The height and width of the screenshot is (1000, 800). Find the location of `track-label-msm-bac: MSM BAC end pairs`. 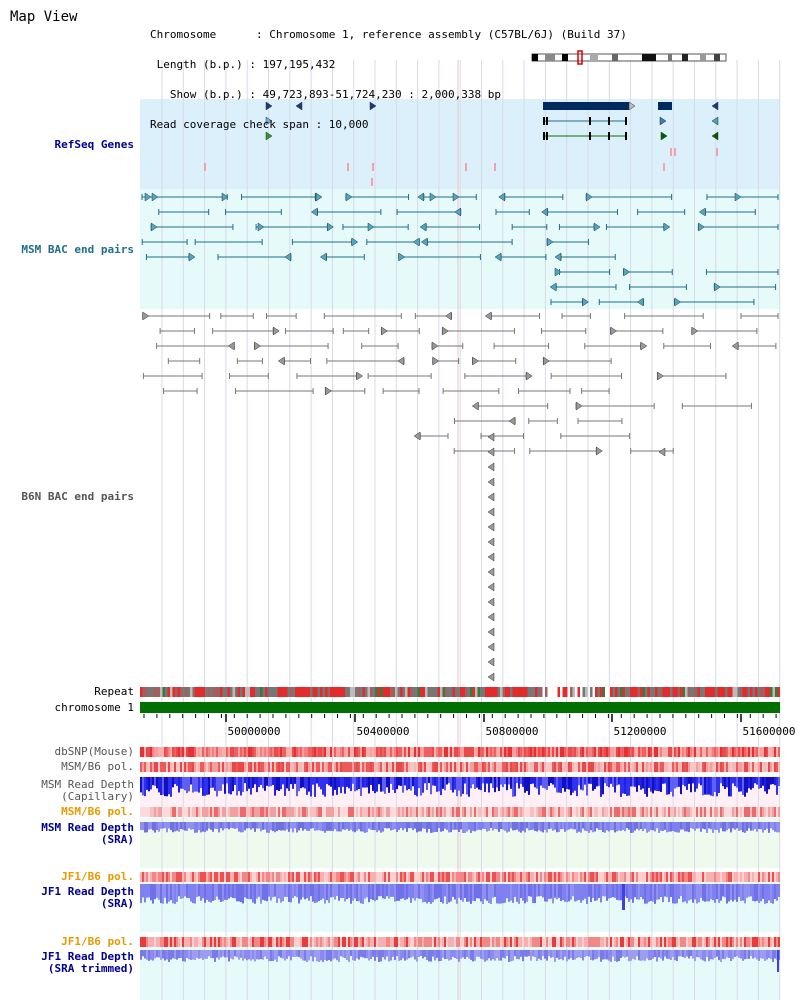

track-label-msm-bac: MSM BAC end pairs is located at coordinates (77, 249).